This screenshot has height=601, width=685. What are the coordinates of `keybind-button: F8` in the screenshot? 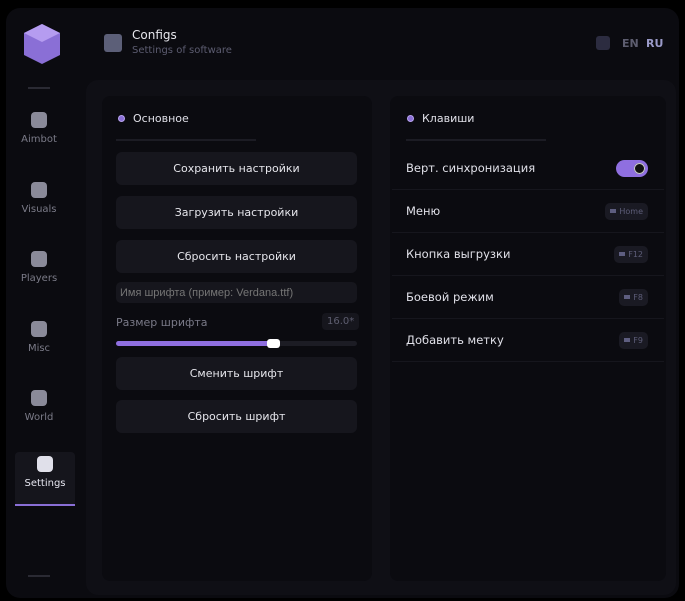 It's located at (633, 297).